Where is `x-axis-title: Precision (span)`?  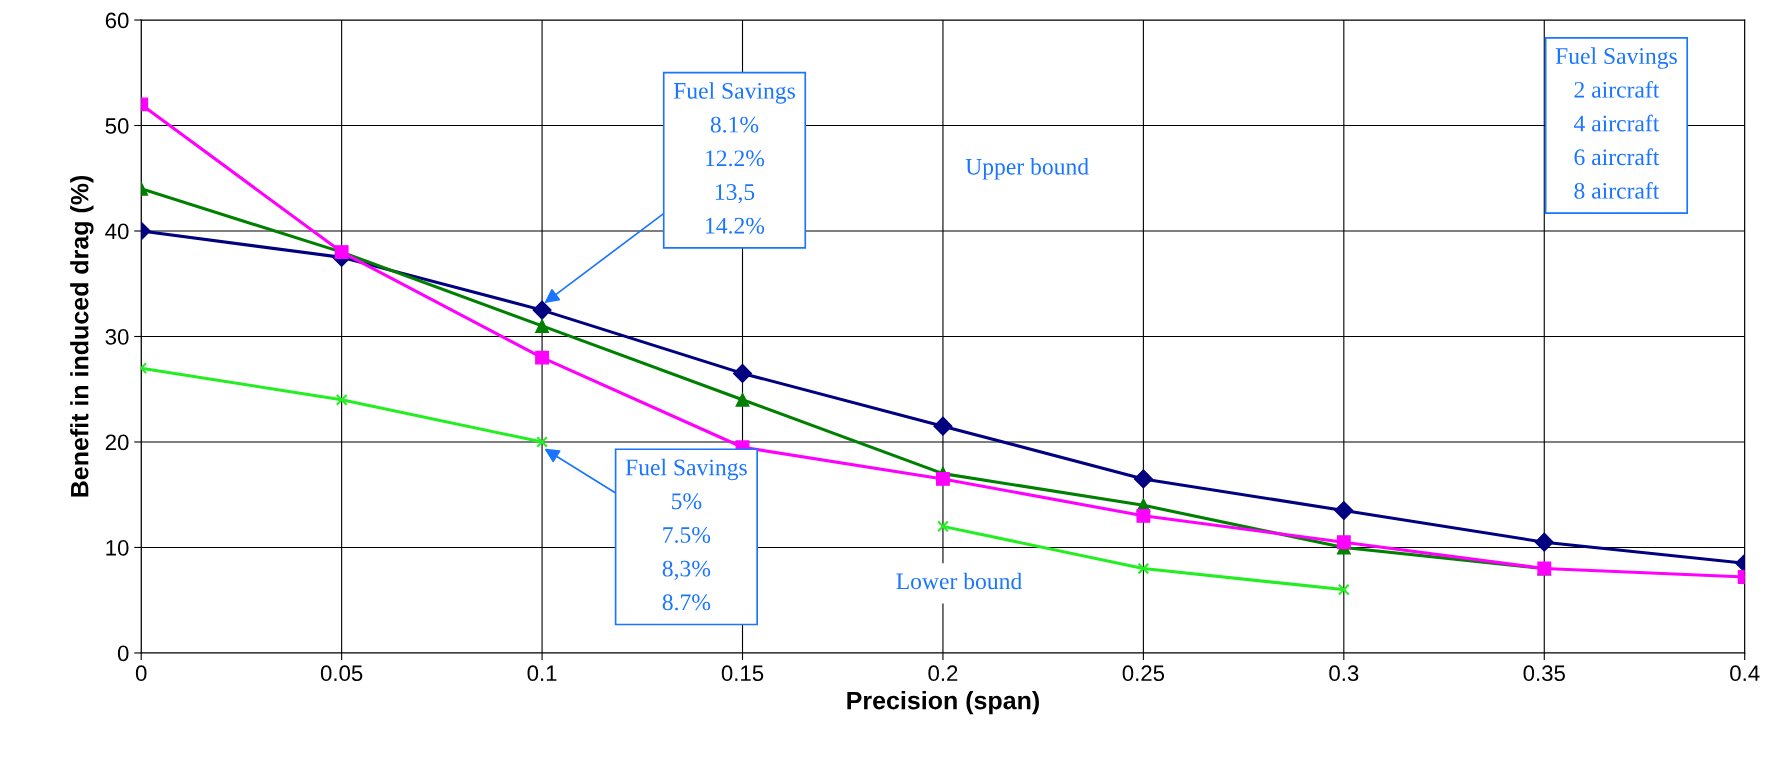
x-axis-title: Precision (span) is located at coordinates (943, 703).